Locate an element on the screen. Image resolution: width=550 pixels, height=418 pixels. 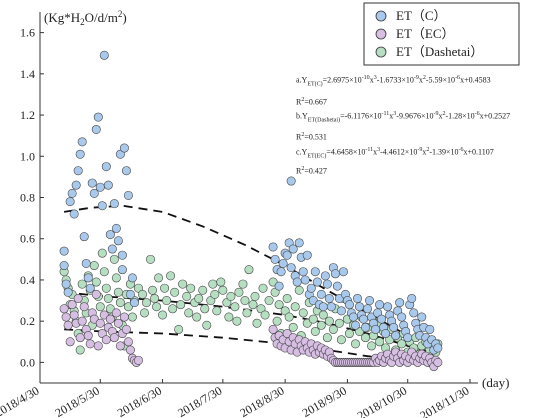
y-axis-title: (Kg*H2O/d/m2) is located at coordinates (85, 18).